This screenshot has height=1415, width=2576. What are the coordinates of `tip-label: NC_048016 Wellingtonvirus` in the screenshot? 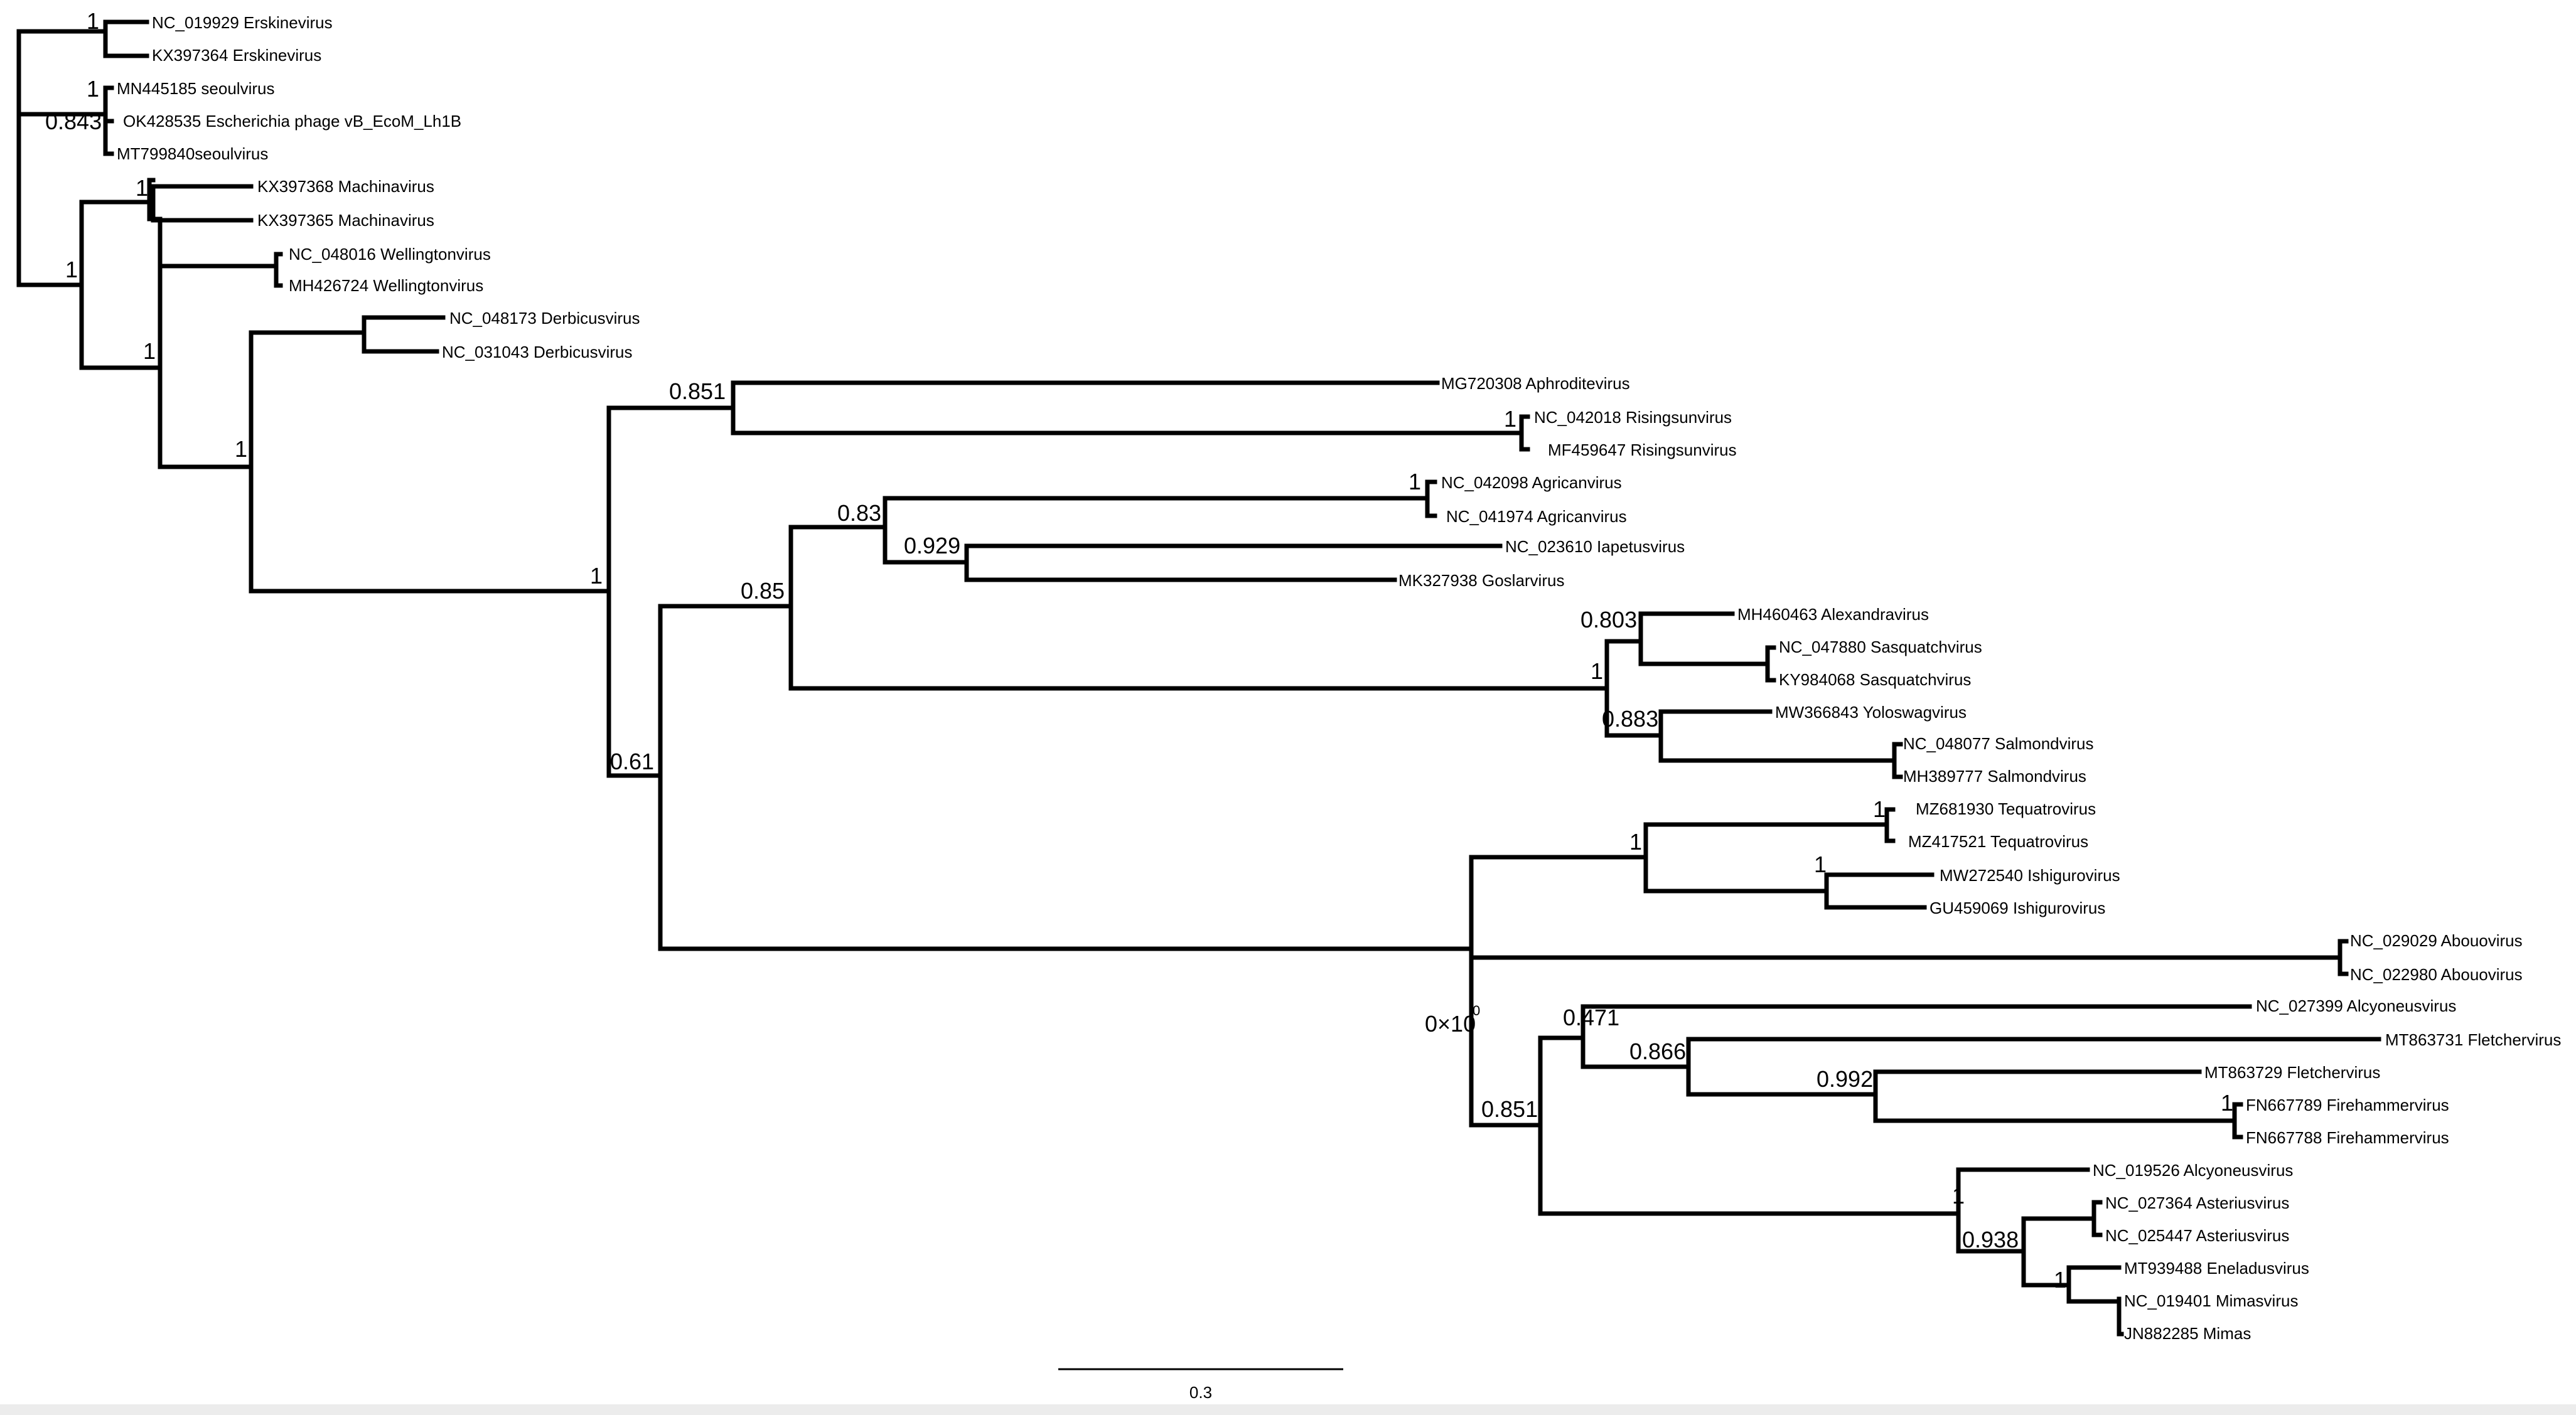 It's located at (390, 254).